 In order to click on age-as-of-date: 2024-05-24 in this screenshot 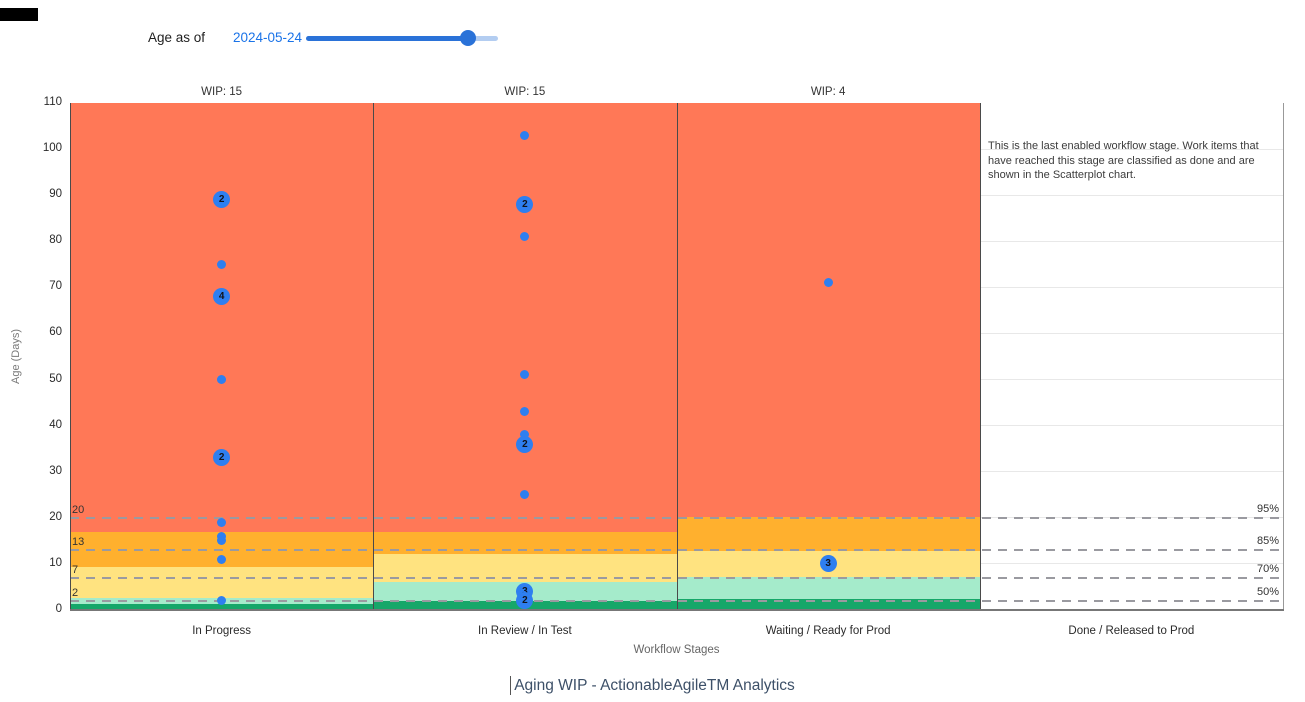, I will do `click(268, 37)`.